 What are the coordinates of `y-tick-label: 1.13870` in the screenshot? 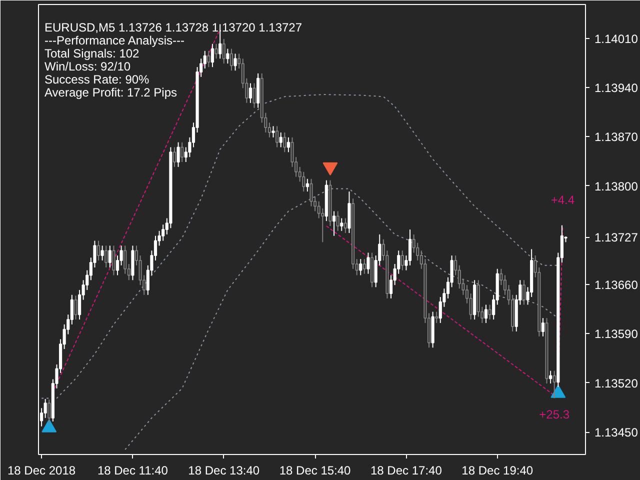 It's located at (616, 137).